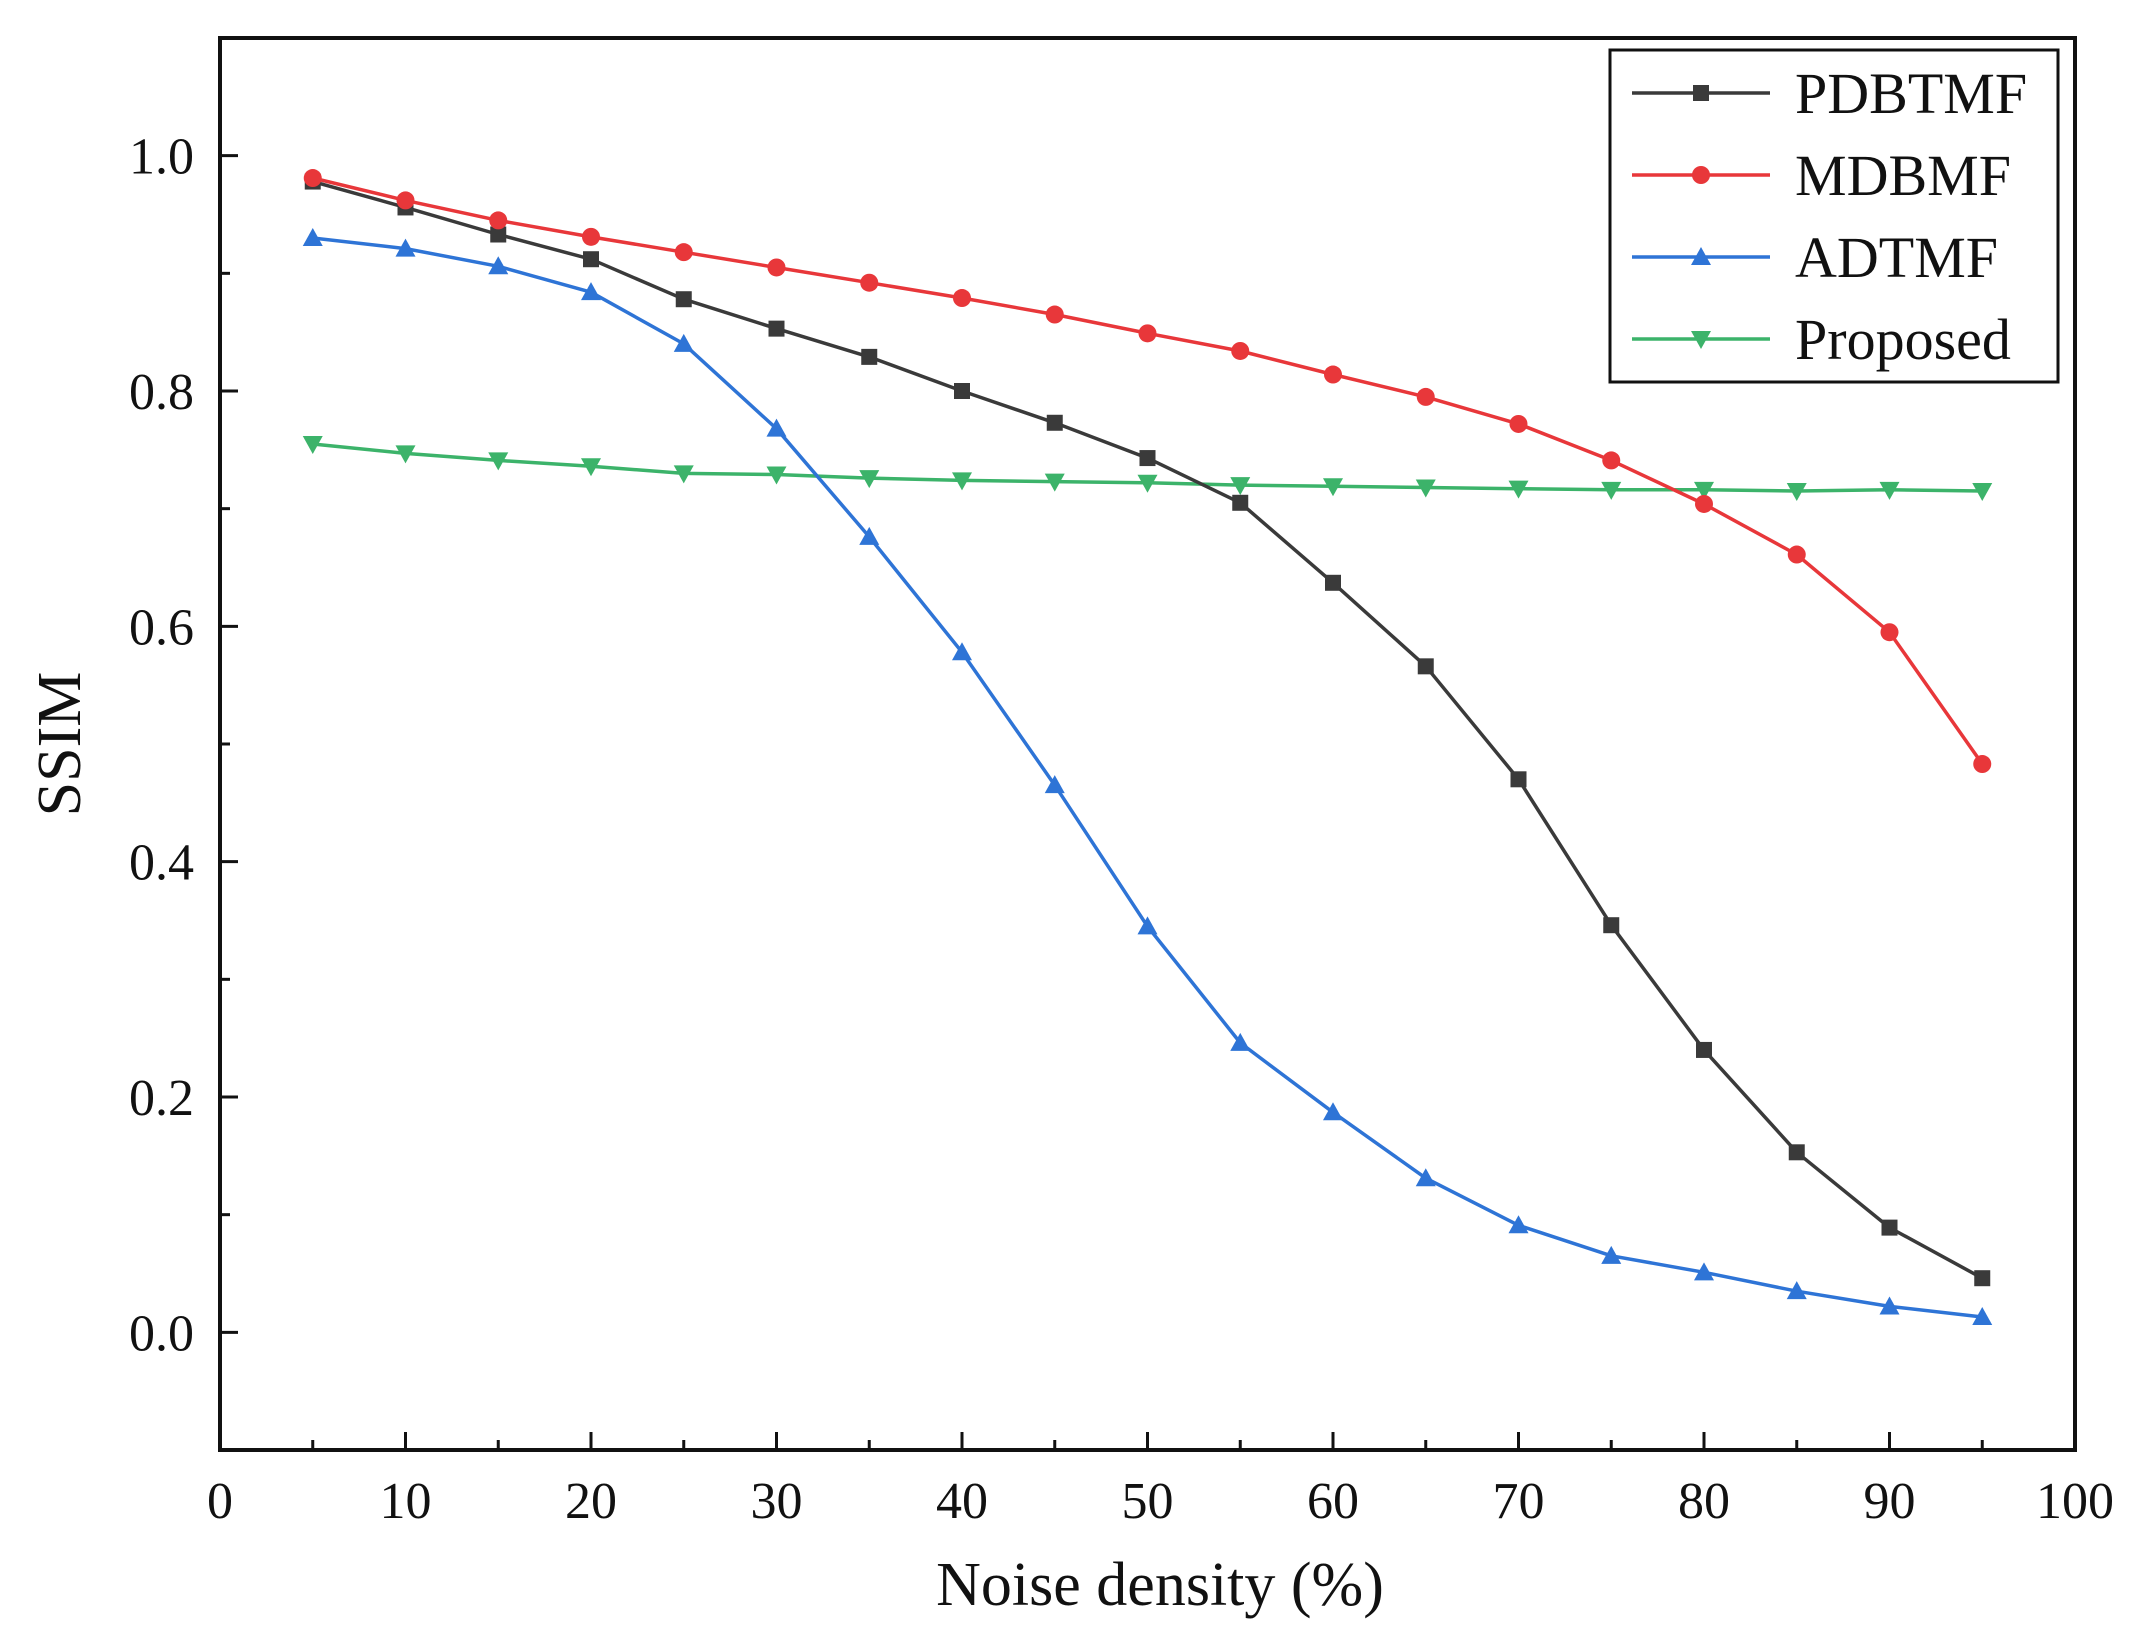 This screenshot has height=1637, width=2135. I want to click on series-proposed, so click(1147, 468).